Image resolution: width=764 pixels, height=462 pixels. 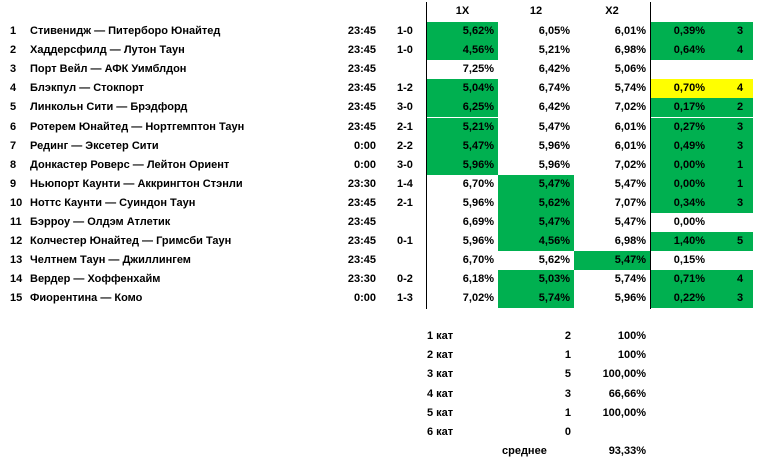 I want to click on margin-percent: 0,34%, so click(x=689, y=203).